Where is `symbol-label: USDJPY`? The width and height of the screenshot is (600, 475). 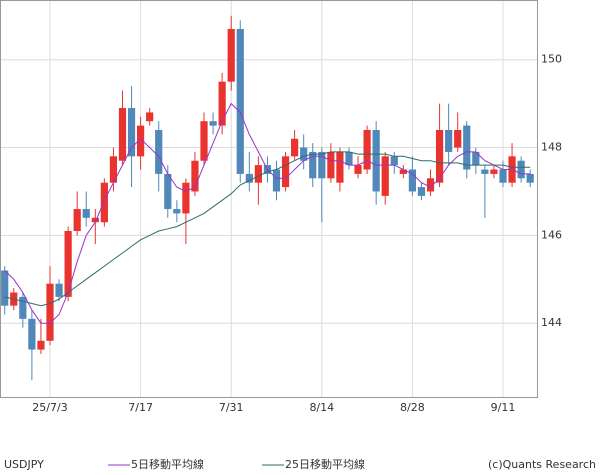
symbol-label: USDJPY is located at coordinates (24, 464).